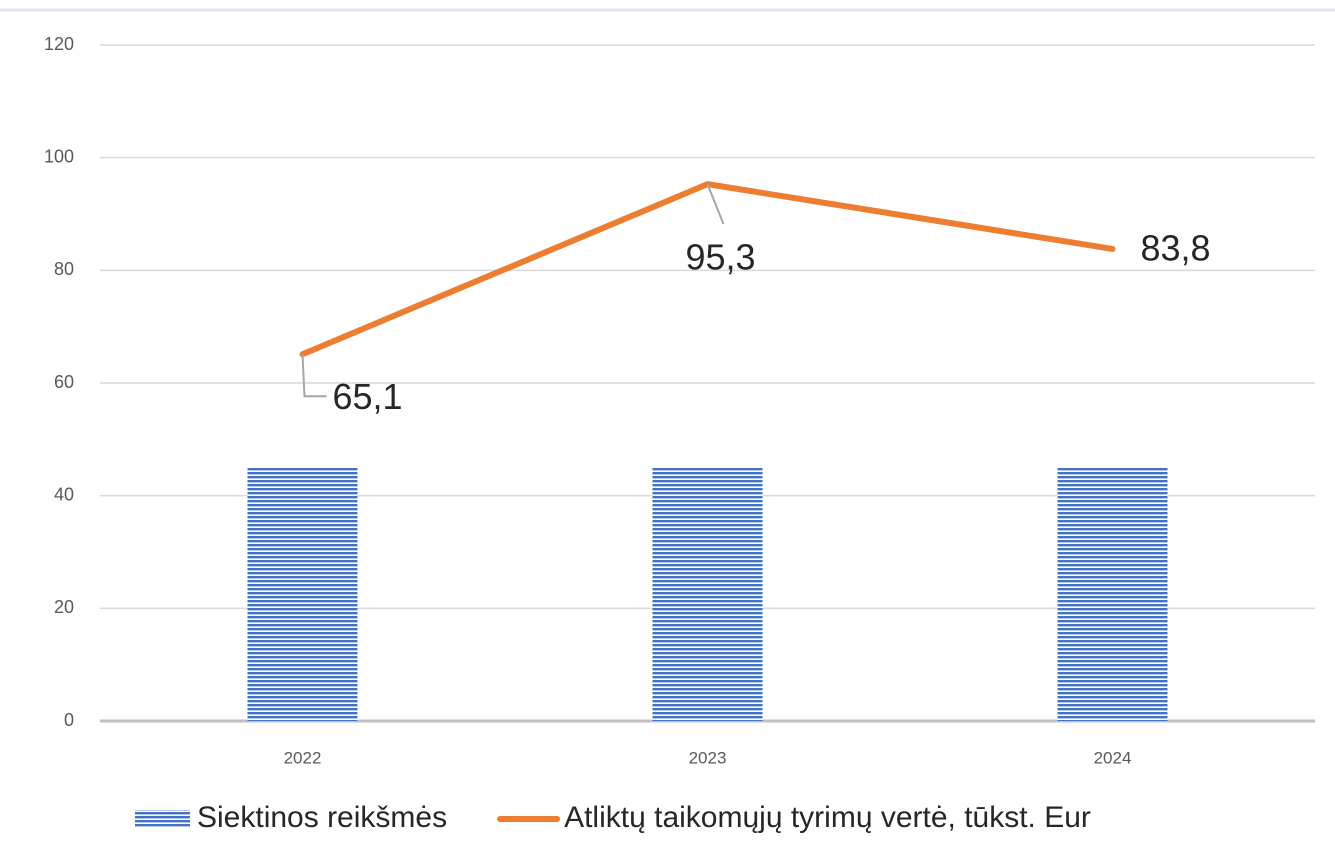  I want to click on y-tick-label: 40, so click(64, 494).